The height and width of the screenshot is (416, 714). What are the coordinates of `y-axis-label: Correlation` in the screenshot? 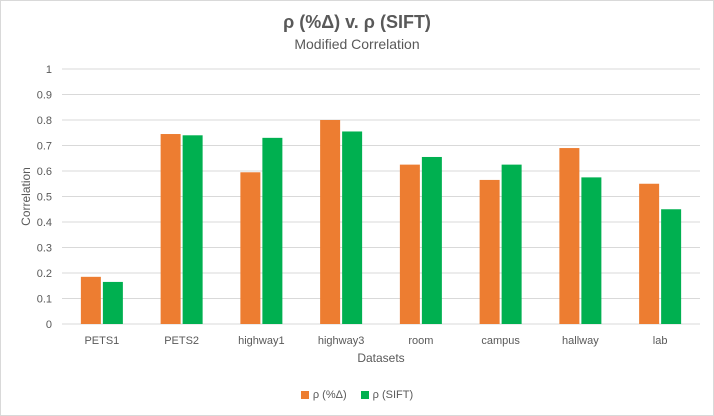 It's located at (26, 196).